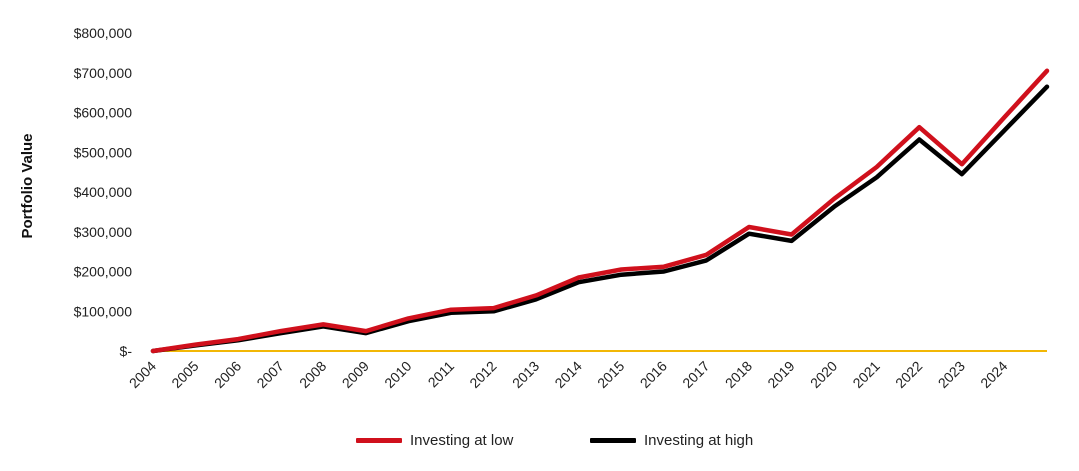  What do you see at coordinates (103, 73) in the screenshot?
I see `y-tick-label: $700,000` at bounding box center [103, 73].